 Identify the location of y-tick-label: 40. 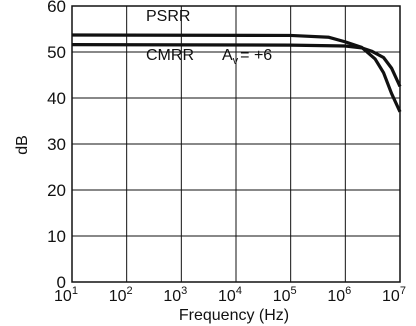
(56, 98).